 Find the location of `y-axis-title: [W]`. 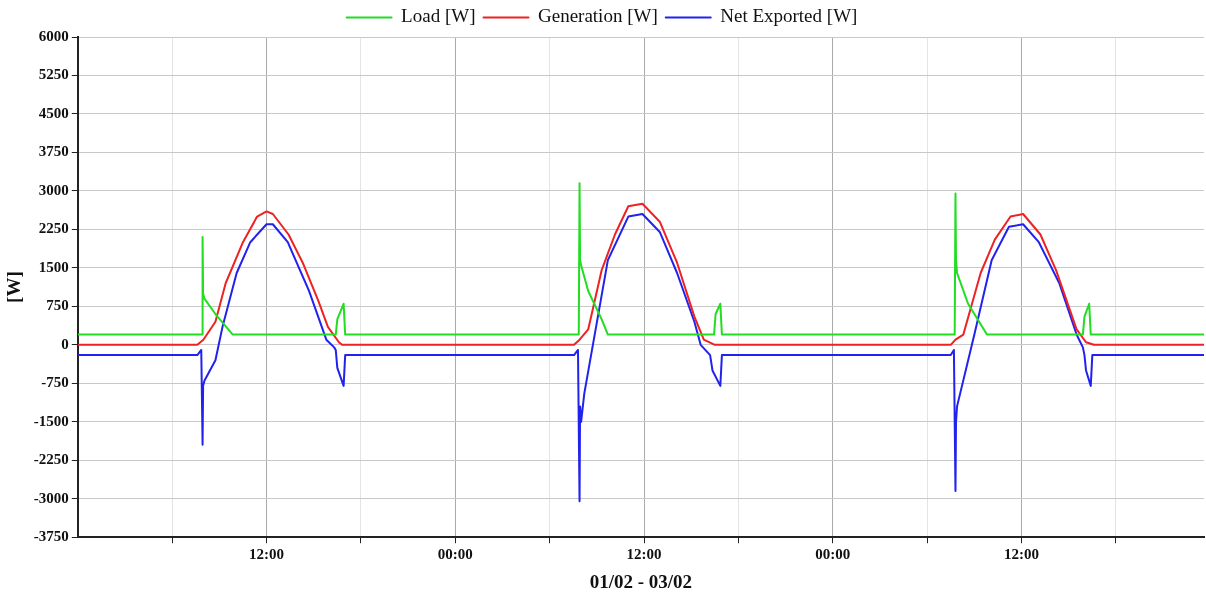

y-axis-title: [W] is located at coordinates (14, 287).